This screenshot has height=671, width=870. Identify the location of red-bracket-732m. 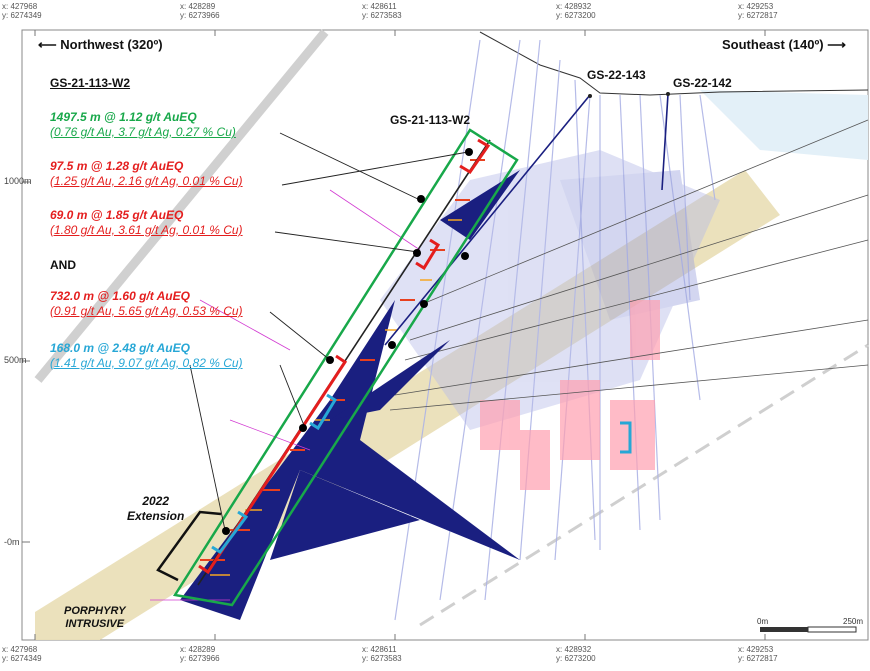
(273, 464).